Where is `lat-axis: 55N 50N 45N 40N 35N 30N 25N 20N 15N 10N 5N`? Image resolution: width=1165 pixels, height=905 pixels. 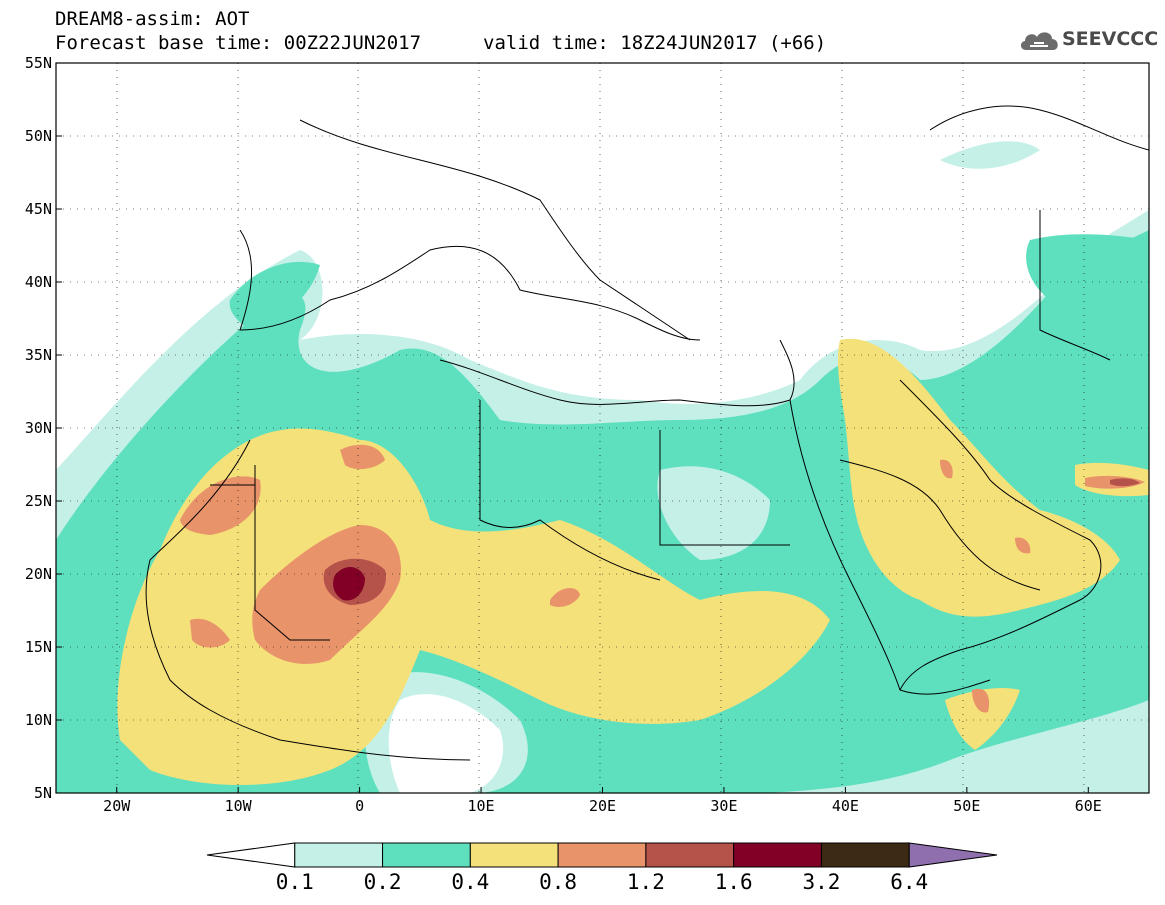
lat-axis: 55N 50N 45N 40N 35N 30N 25N 20N 15N 10N 5N is located at coordinates (43, 428).